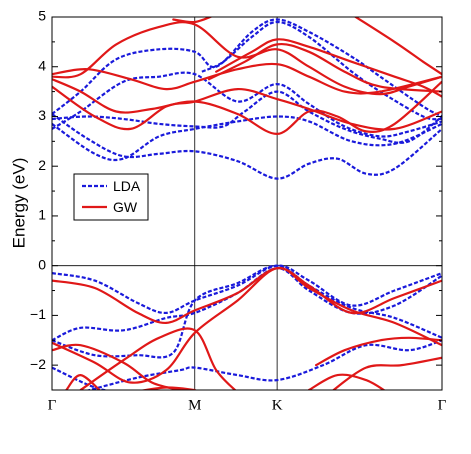 The image size is (471, 454). Describe the element at coordinates (42, 115) in the screenshot. I see `y-tick-label: 3` at that location.